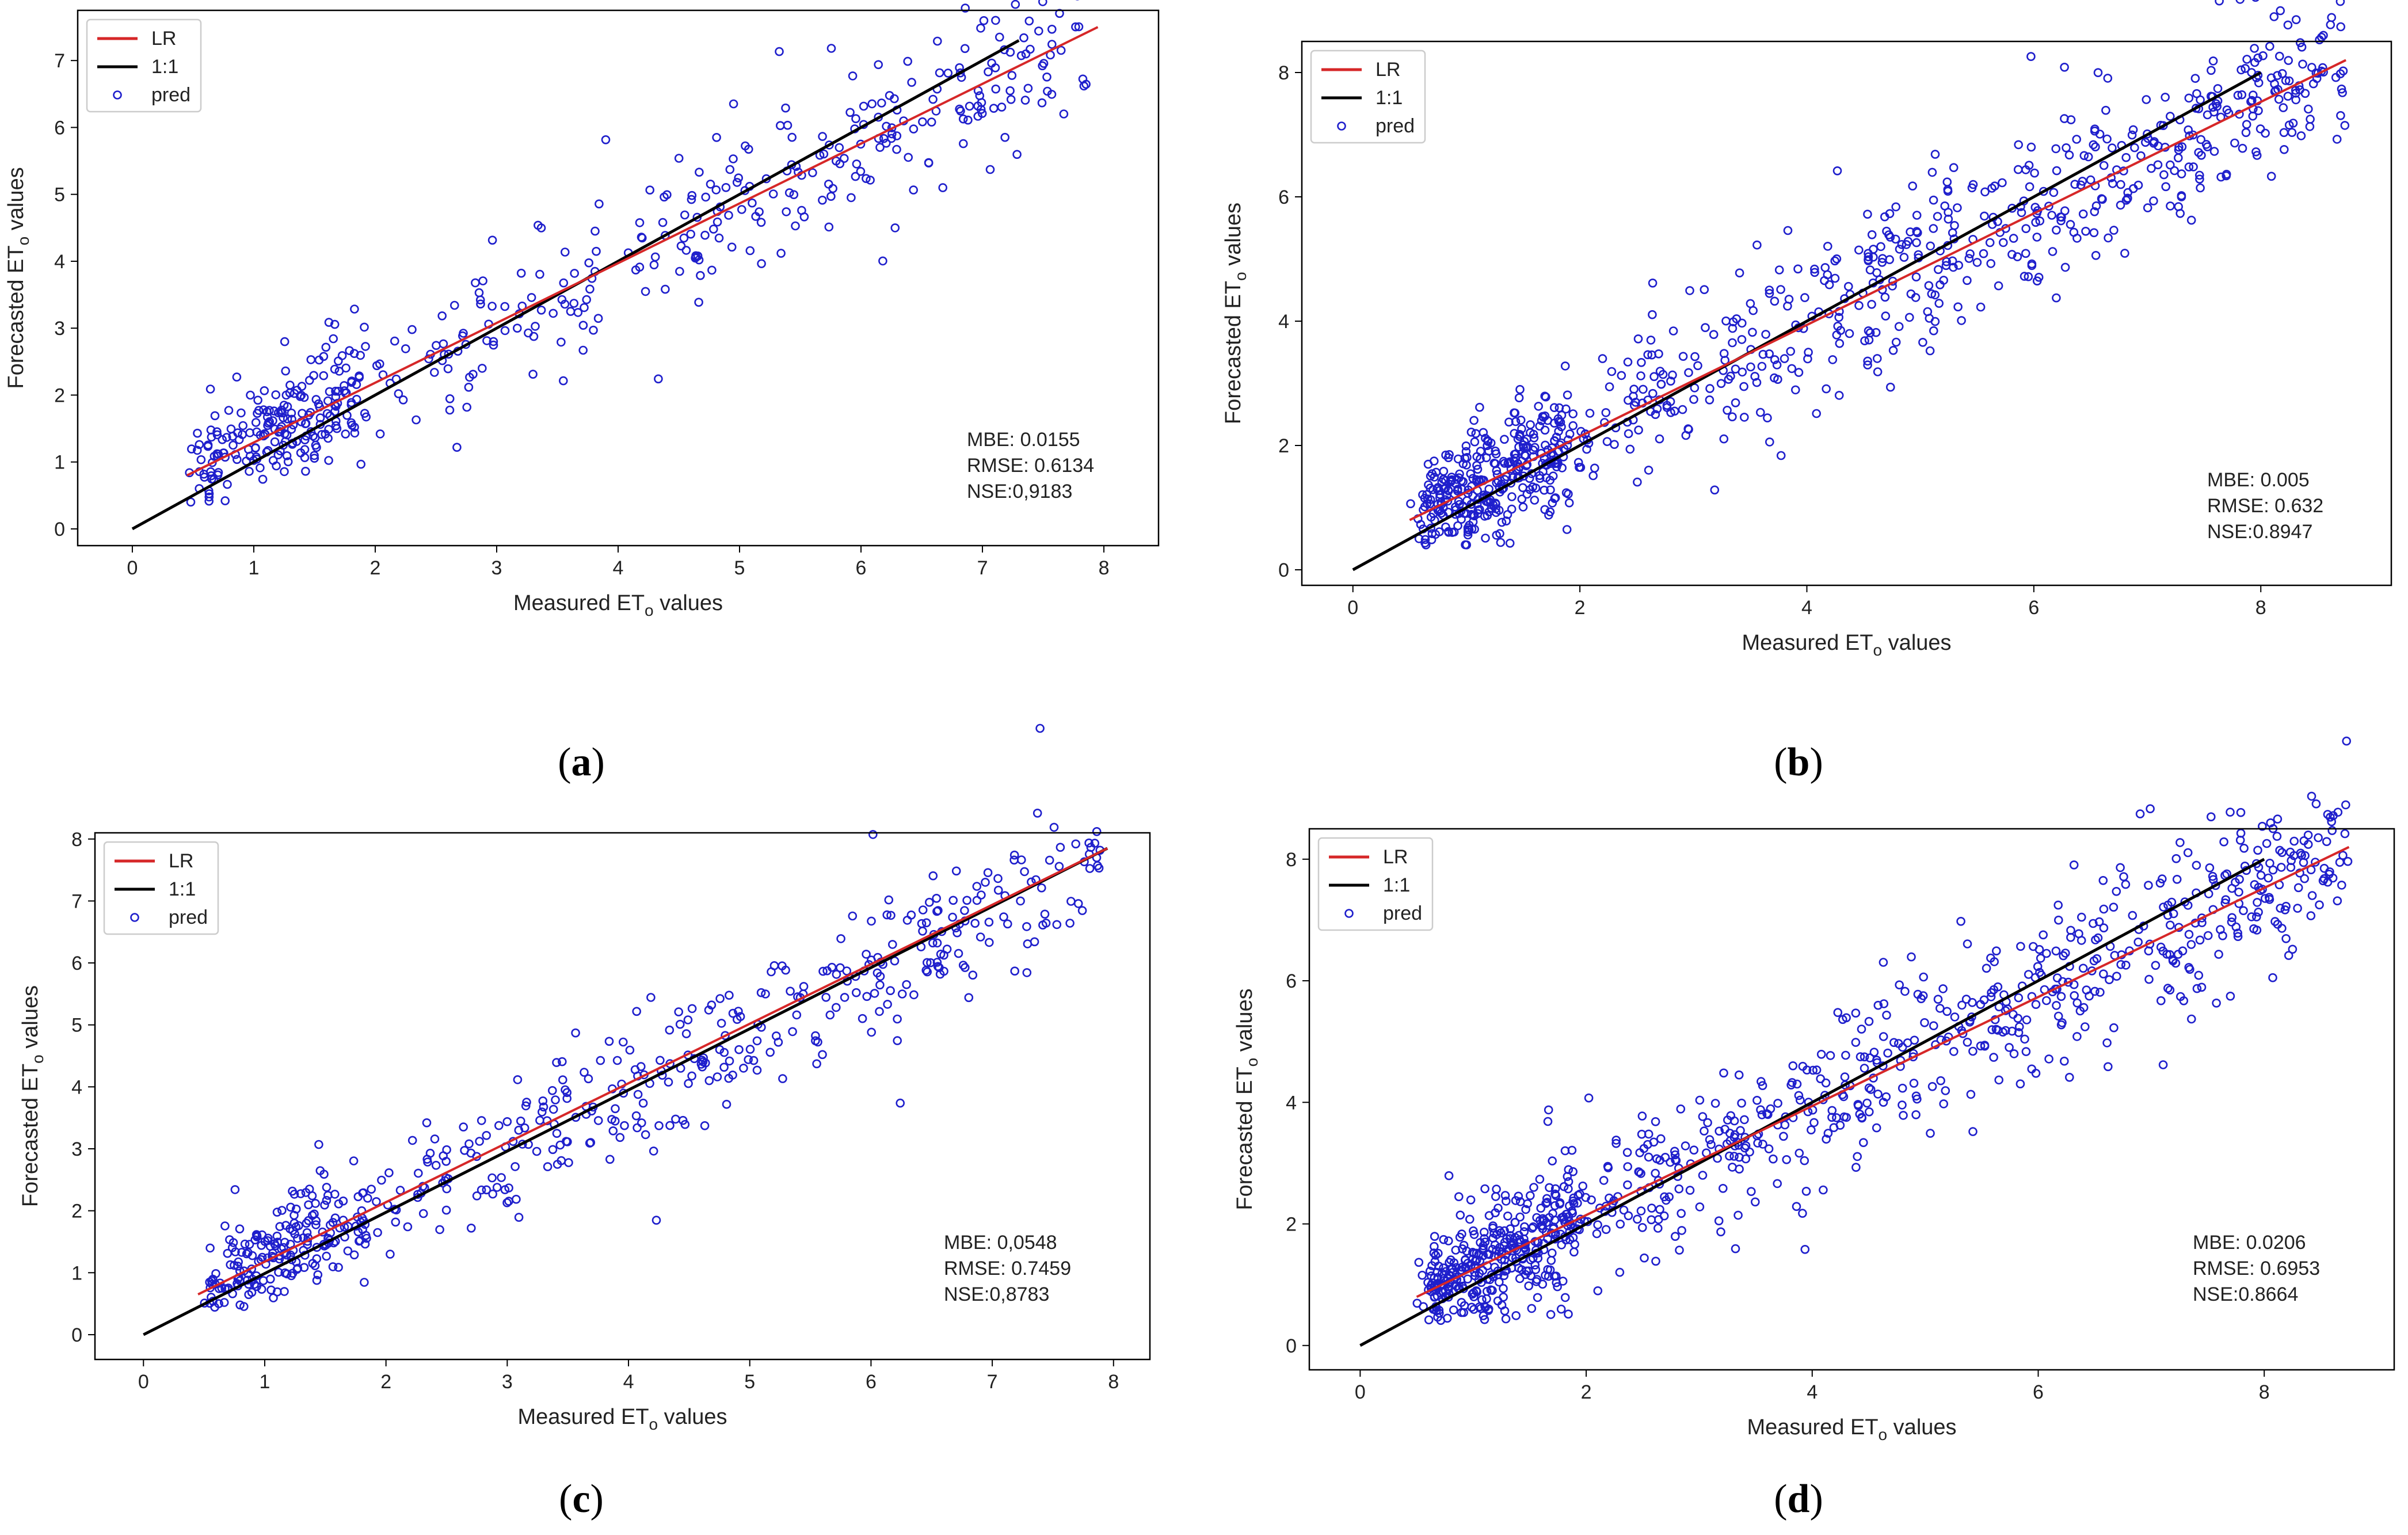 This screenshot has height=1535, width=2408. Describe the element at coordinates (181, 861) in the screenshot. I see `legend-label: LR` at that location.